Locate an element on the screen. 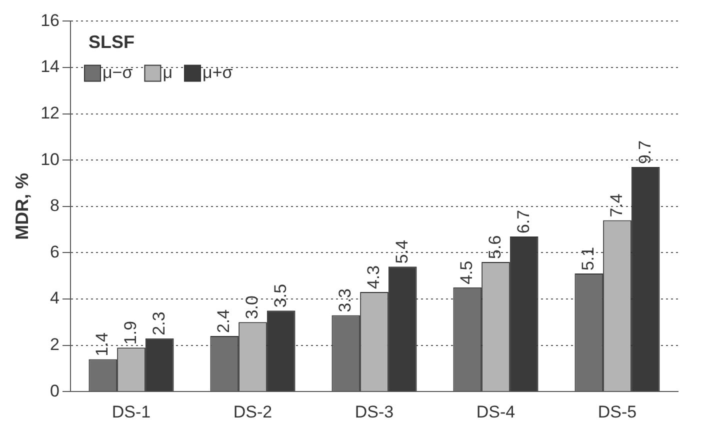  legend-title: SLSF is located at coordinates (111, 42).